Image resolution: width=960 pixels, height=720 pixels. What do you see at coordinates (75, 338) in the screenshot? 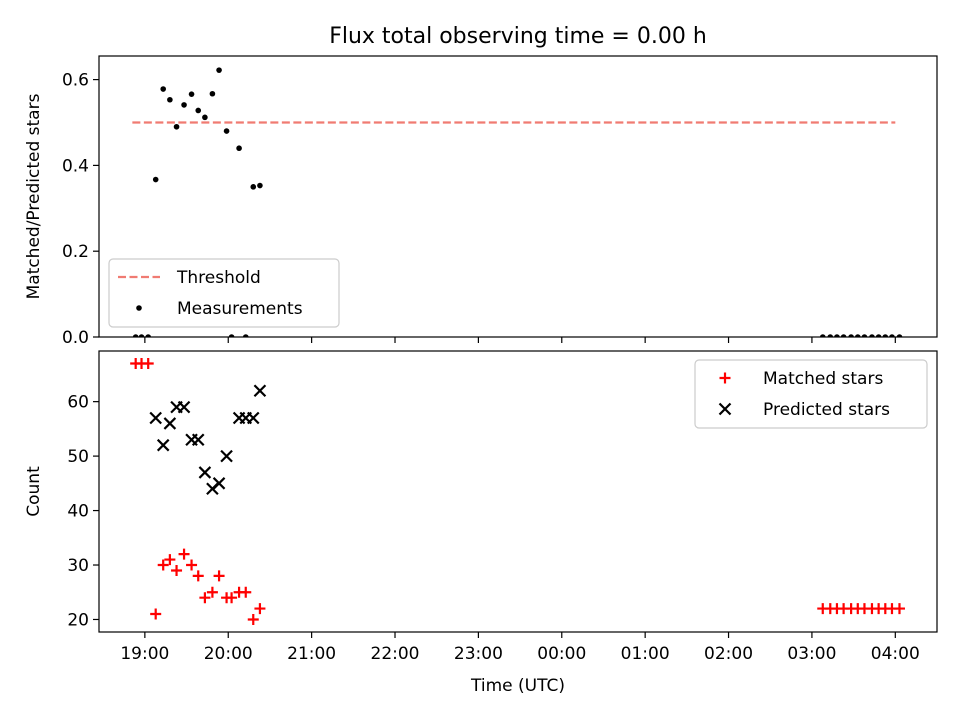
I see `ratio-ytick-label: 0.0` at bounding box center [75, 338].